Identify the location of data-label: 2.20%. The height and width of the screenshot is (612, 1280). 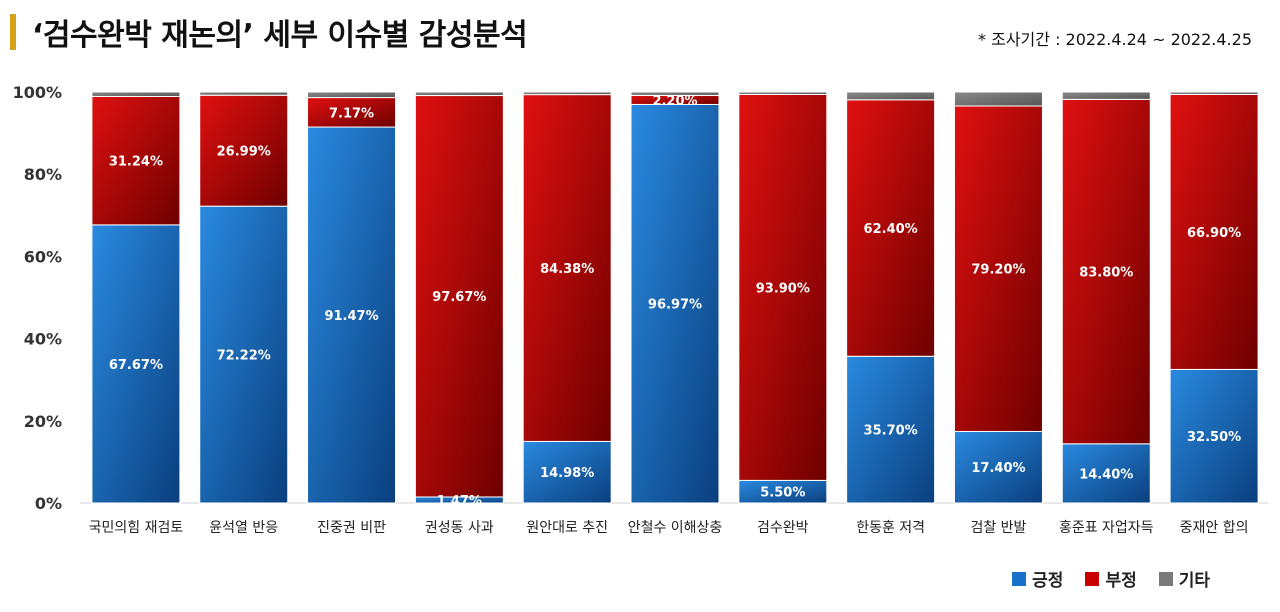
(674, 101).